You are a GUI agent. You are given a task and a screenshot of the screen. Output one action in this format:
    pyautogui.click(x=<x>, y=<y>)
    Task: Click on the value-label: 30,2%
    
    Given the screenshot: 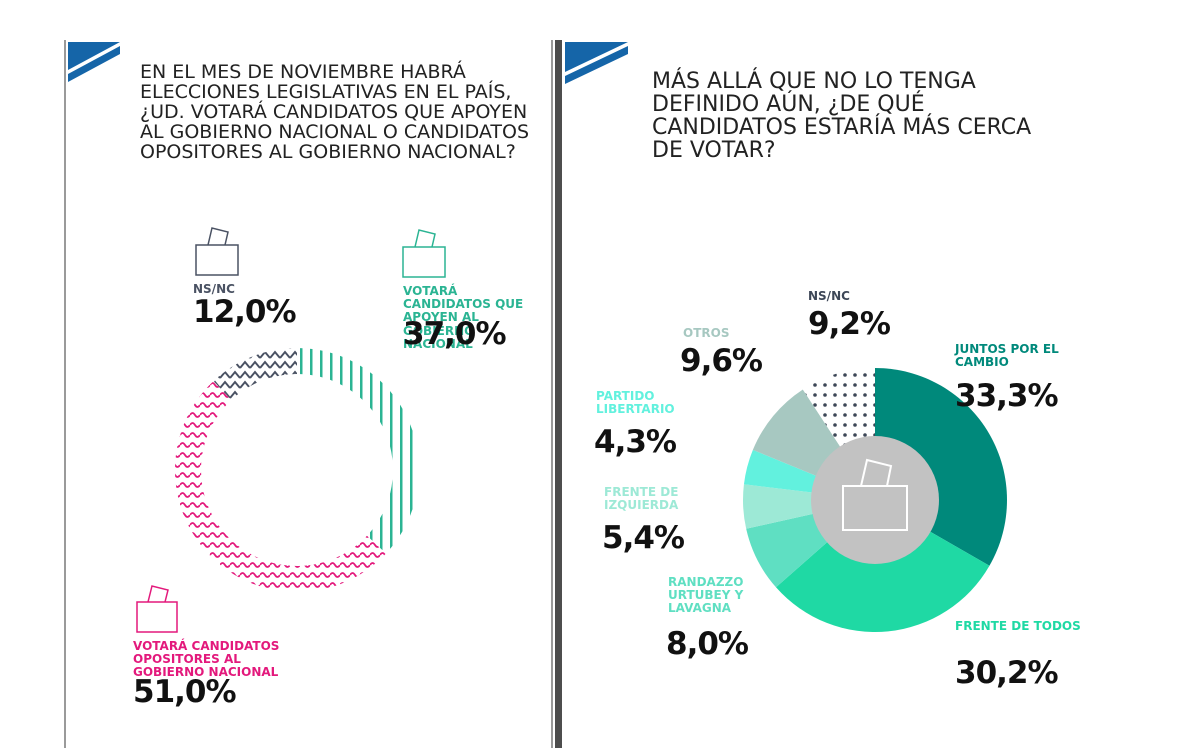 What is the action you would take?
    pyautogui.click(x=1007, y=673)
    